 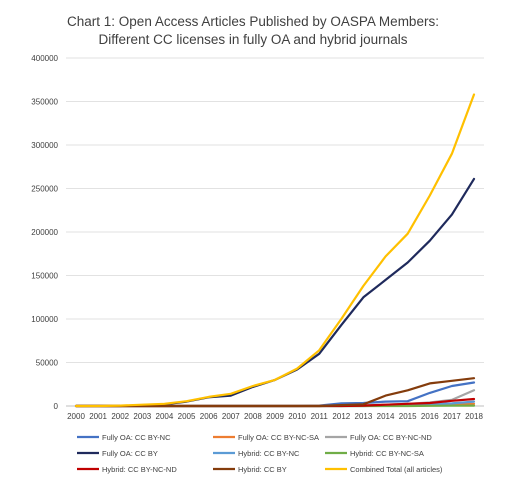 I want to click on legend-label-fully-oa-cc-by-nc-sa: Fully OA: CC BY-NC-SA, so click(x=278, y=437).